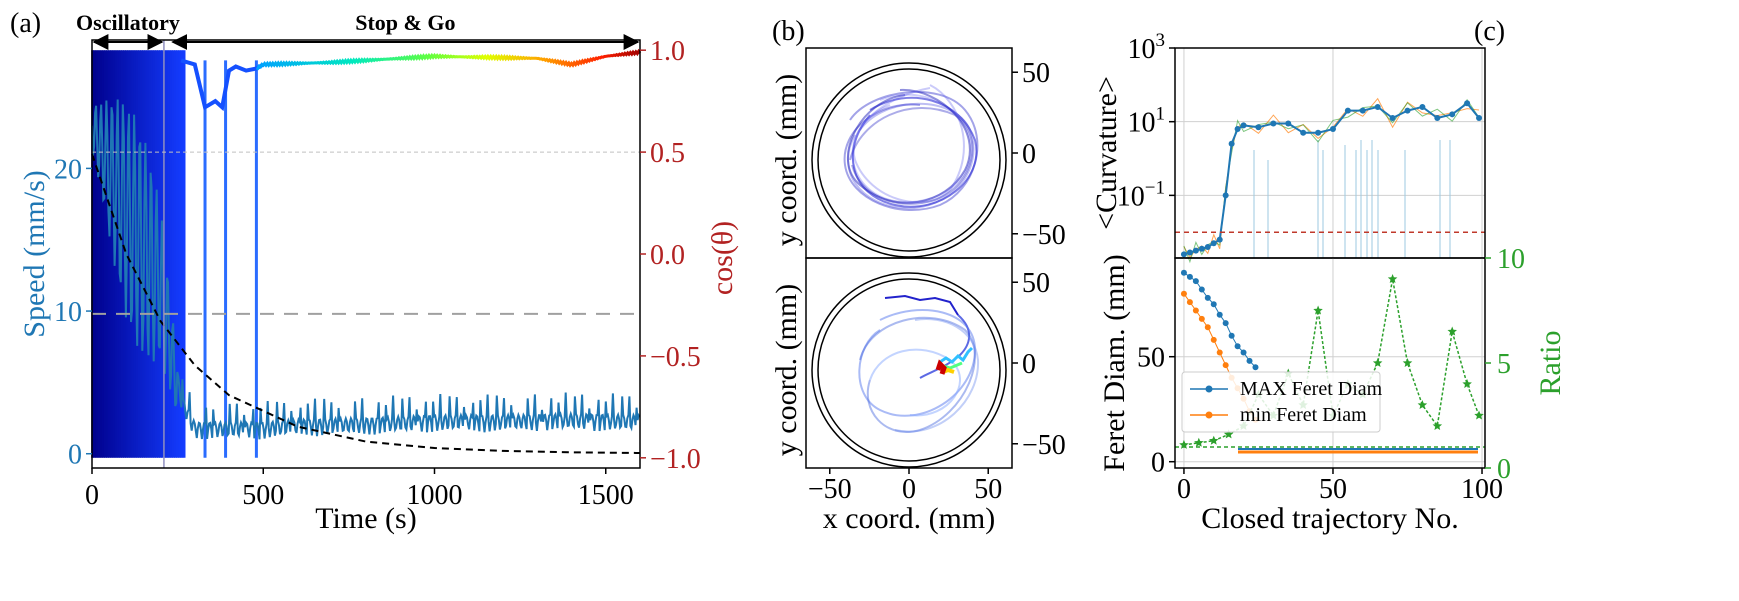 This screenshot has width=1739, height=601. Describe the element at coordinates (1352, 199) in the screenshot. I see `curvature-spikes` at that location.